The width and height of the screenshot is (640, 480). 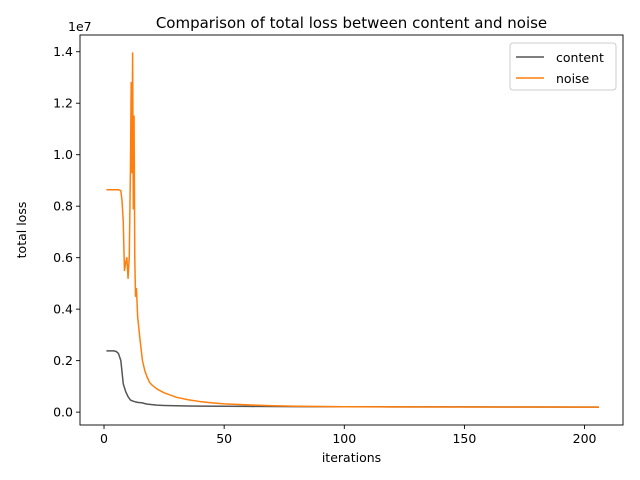 I want to click on y-axis-scale-label: 1e7, so click(x=80, y=26).